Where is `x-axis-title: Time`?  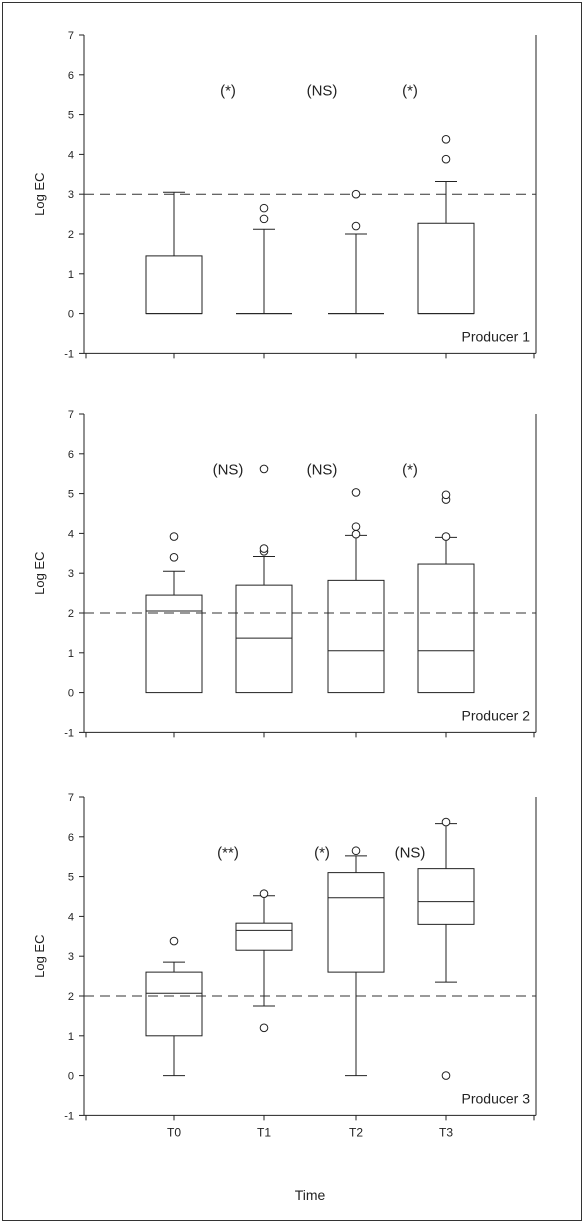
x-axis-title: Time is located at coordinates (310, 1195).